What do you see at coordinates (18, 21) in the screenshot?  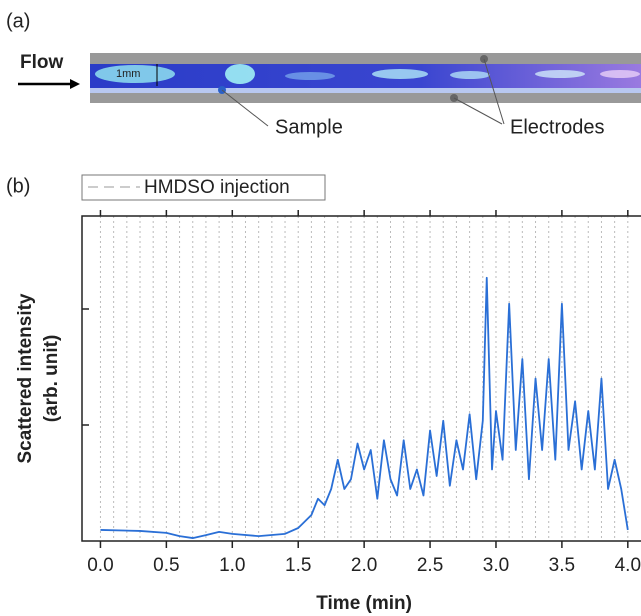 I see `panel-label: (a)` at bounding box center [18, 21].